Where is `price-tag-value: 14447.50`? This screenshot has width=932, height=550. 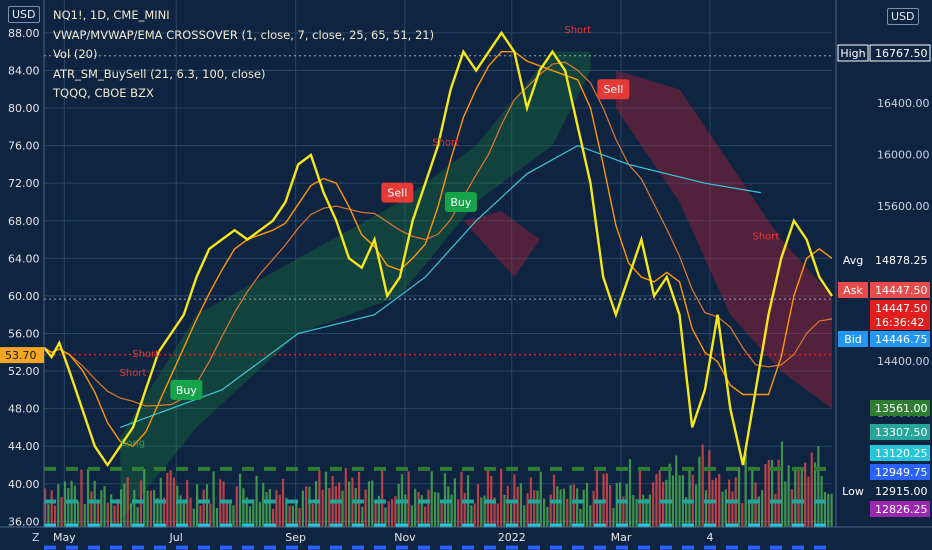 price-tag-value: 14447.50 is located at coordinates (901, 308).